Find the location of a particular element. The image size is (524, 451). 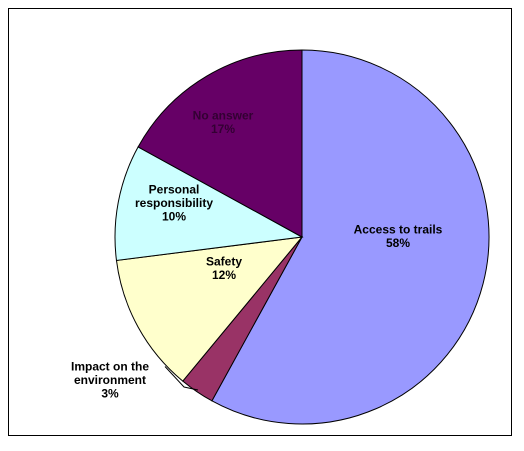

leader-lines is located at coordinates (181, 378).